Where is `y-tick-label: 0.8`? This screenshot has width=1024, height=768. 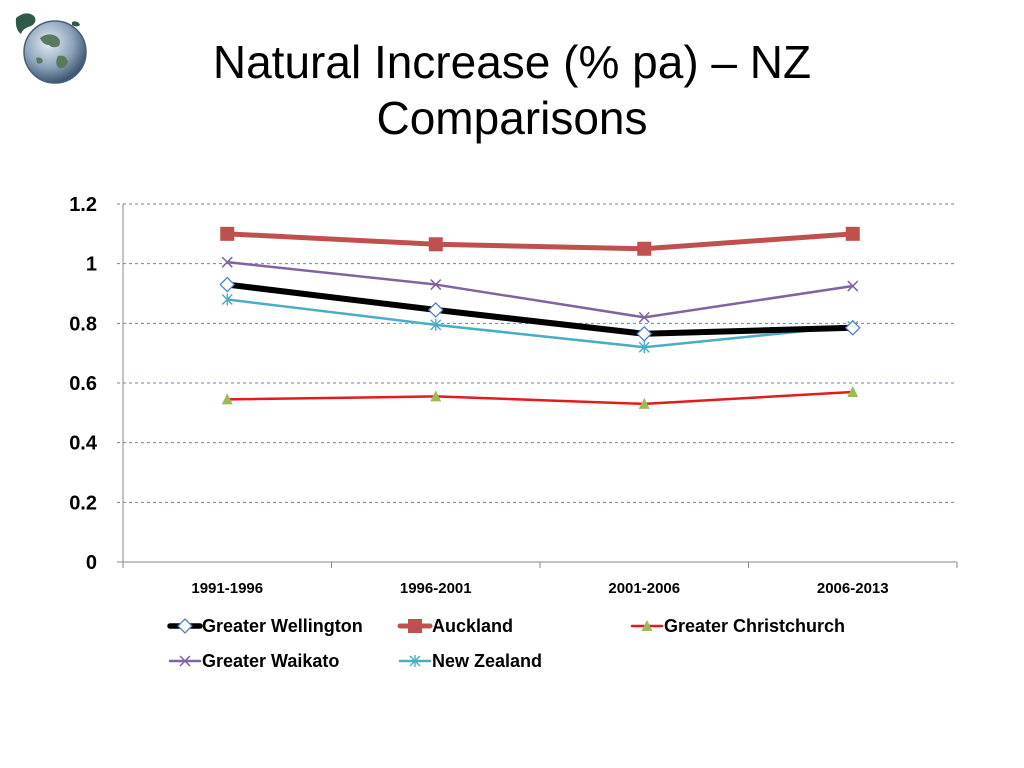 y-tick-label: 0.8 is located at coordinates (83, 324).